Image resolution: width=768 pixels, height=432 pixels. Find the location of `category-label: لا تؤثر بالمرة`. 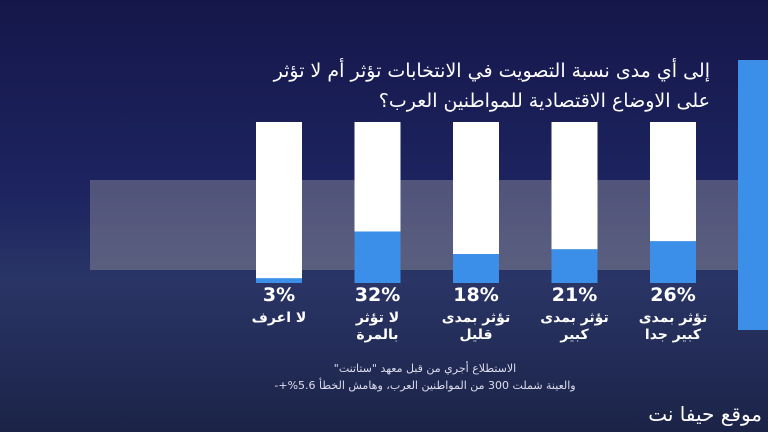

category-label: لا تؤثر بالمرة is located at coordinates (377, 326).